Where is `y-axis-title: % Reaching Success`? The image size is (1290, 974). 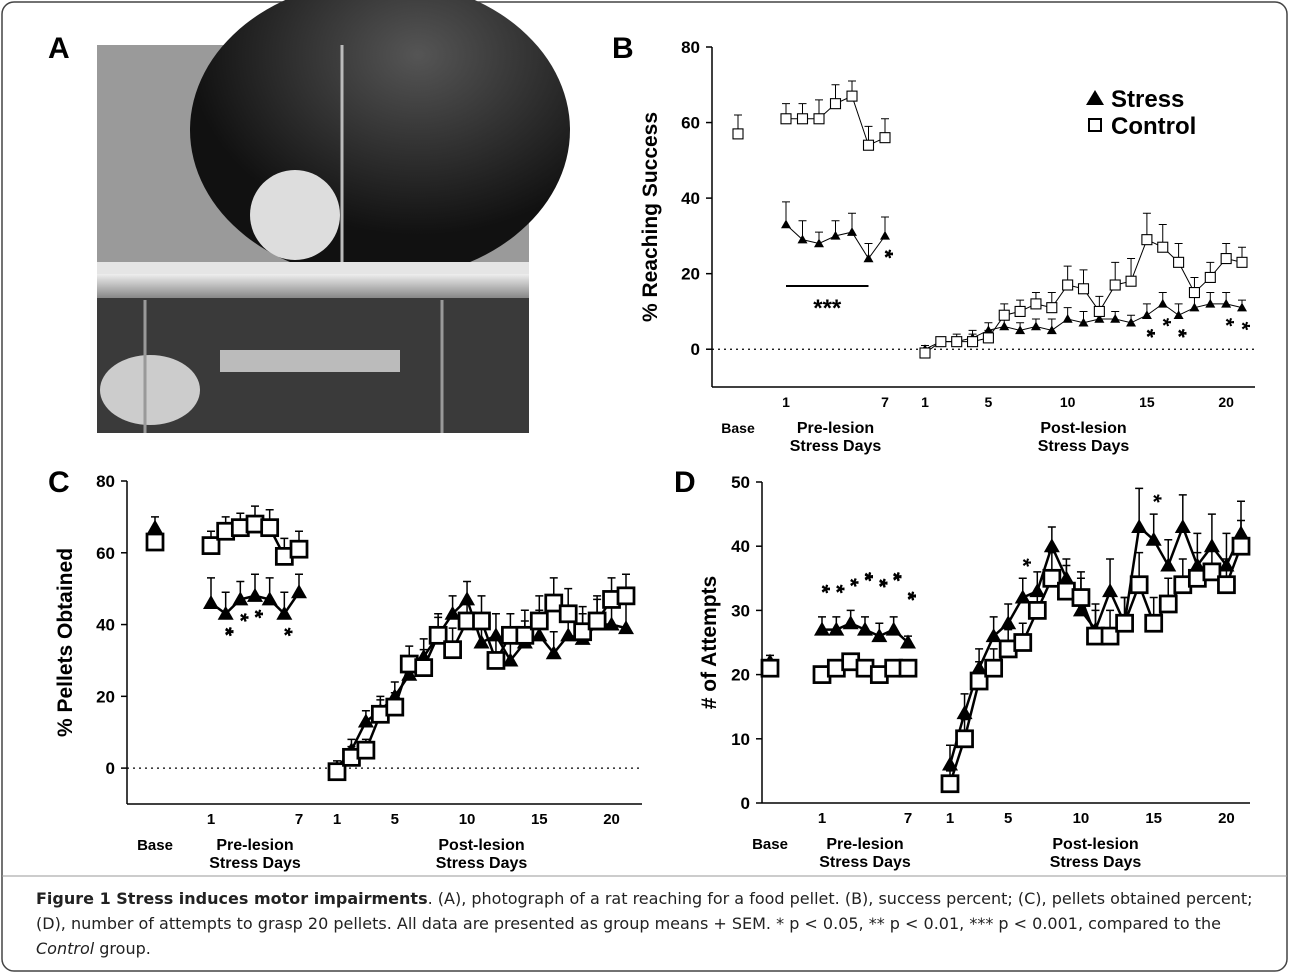 y-axis-title: % Reaching Success is located at coordinates (650, 217).